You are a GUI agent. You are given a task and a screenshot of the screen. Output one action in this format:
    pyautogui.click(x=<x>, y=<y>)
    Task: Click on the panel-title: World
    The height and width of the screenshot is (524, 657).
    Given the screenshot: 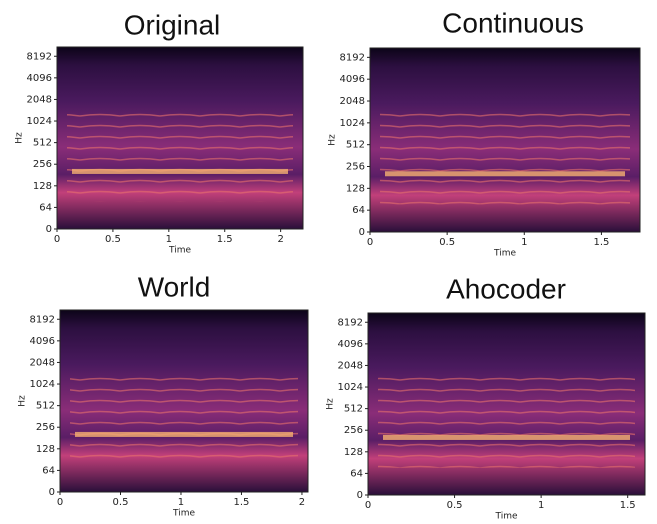 What is the action you would take?
    pyautogui.click(x=174, y=286)
    